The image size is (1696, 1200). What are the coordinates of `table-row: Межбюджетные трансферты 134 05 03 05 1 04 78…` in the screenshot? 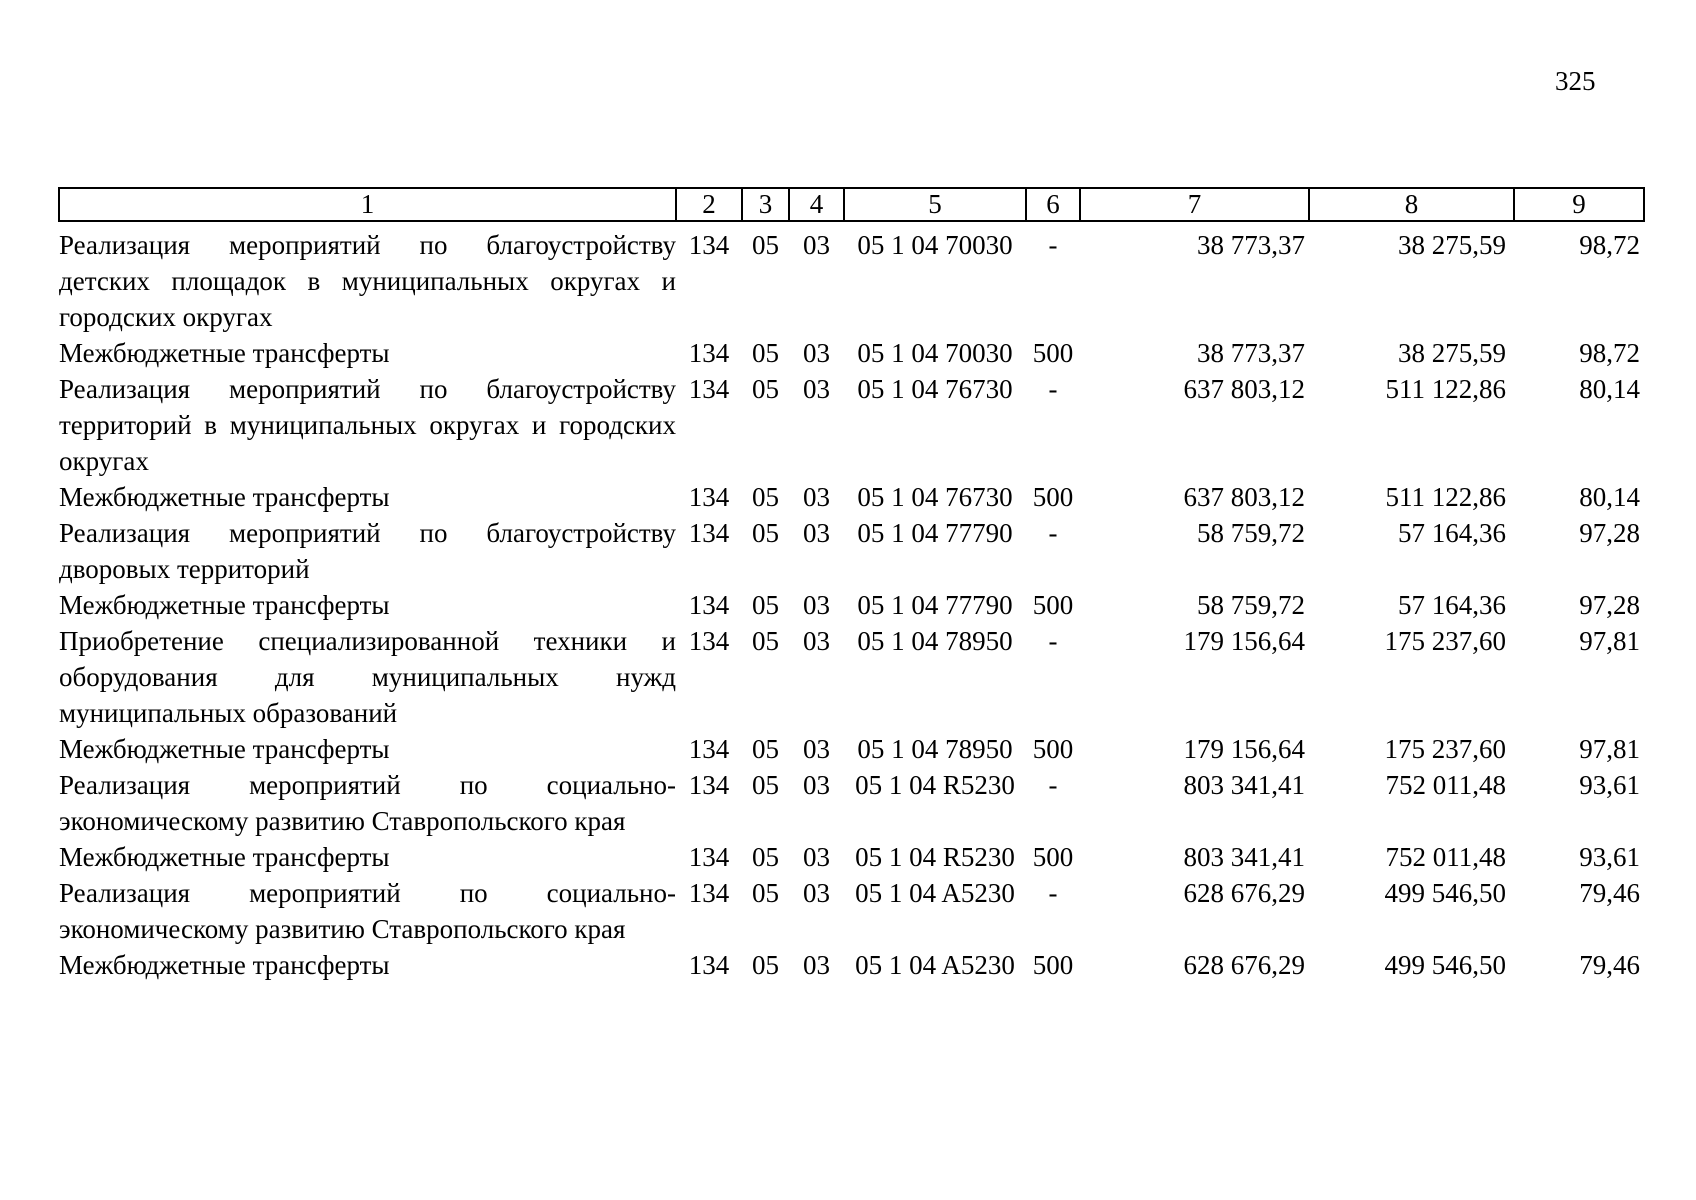 It's located at (851, 749).